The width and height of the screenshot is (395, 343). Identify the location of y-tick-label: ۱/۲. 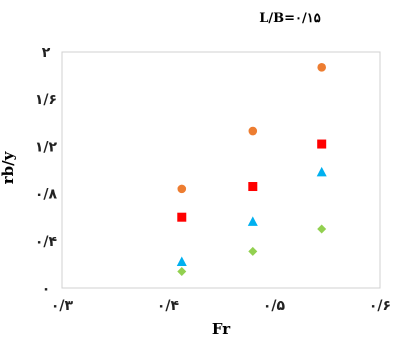
(46, 147).